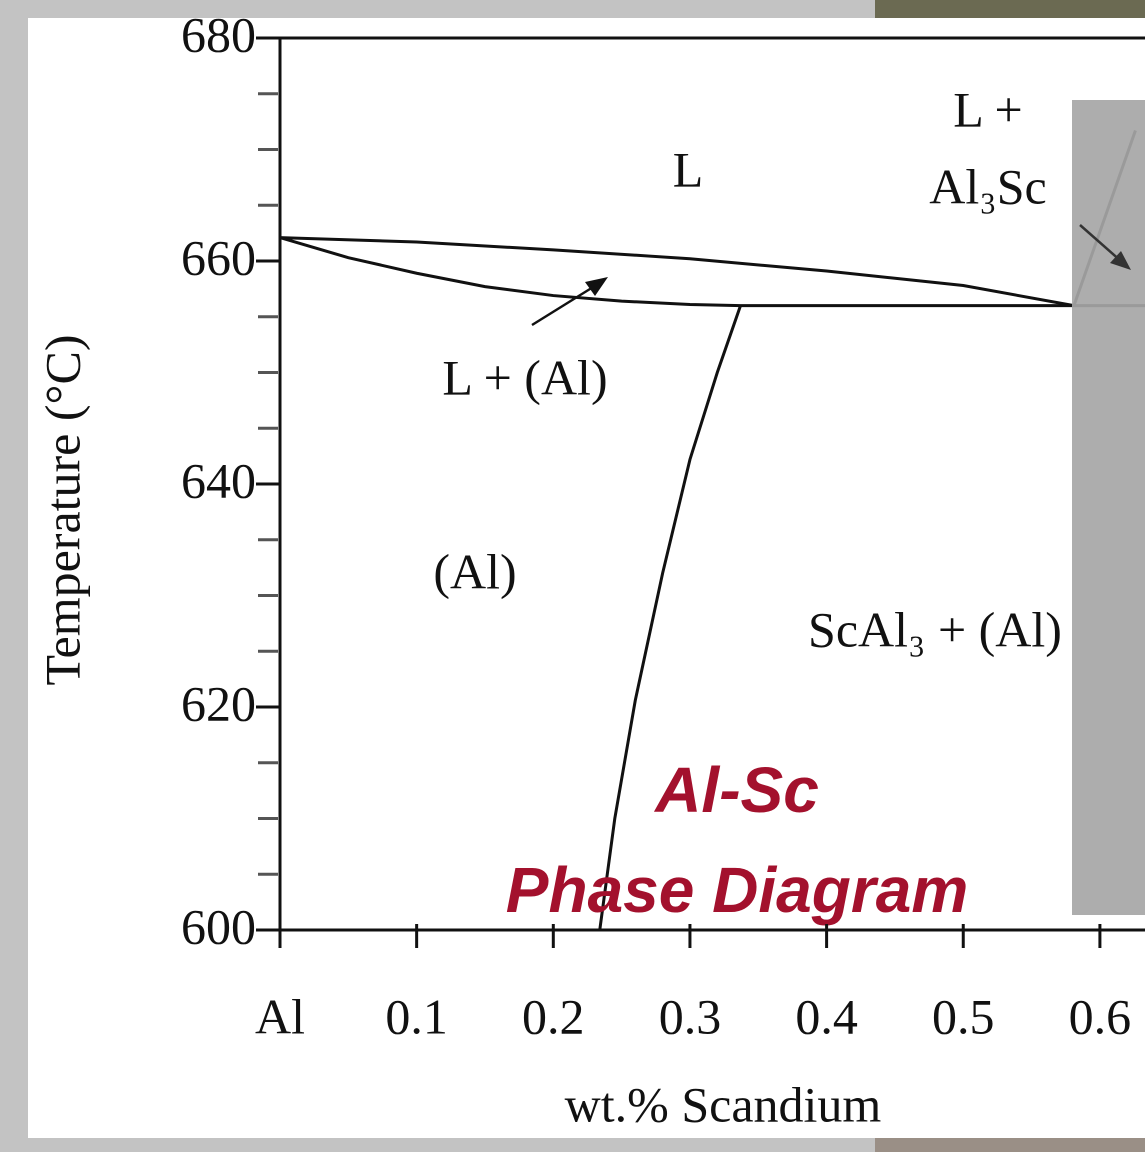  I want to click on y-axis-label: Temperature (°C), so click(62, 509).